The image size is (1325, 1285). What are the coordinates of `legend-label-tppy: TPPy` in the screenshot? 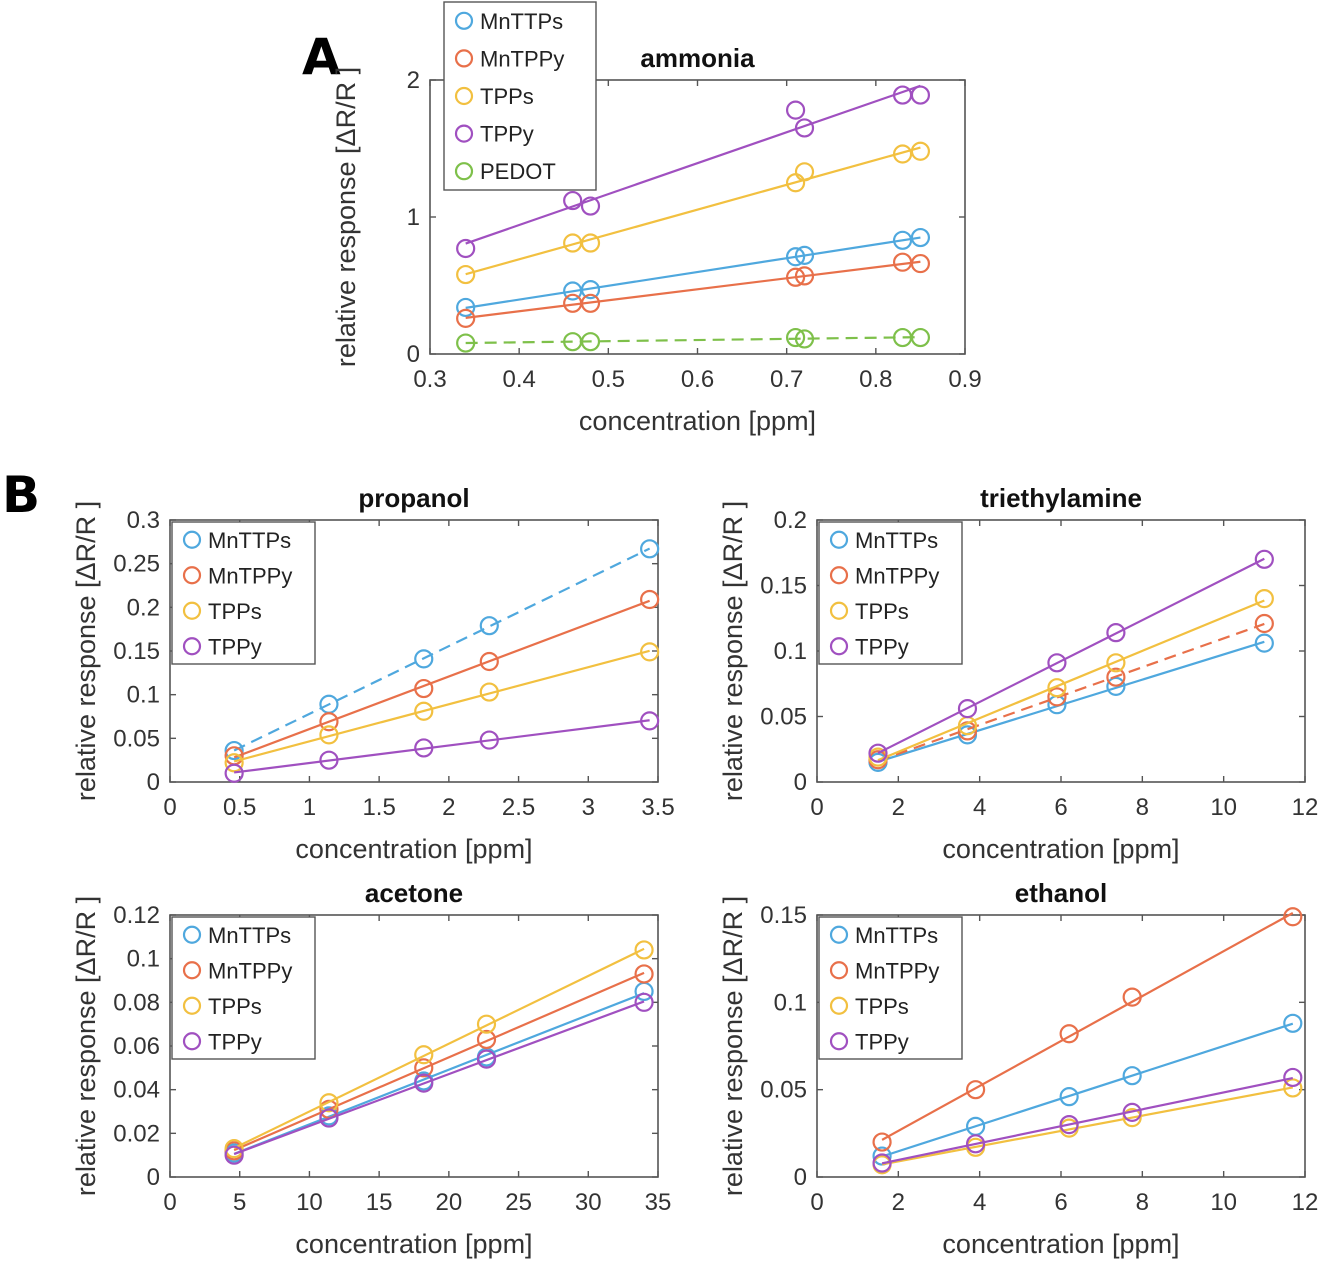 It's located at (882, 1041).